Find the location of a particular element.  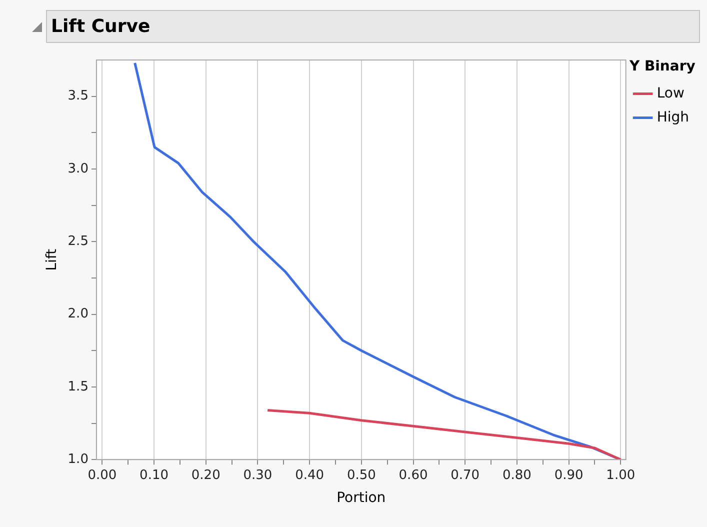

x-tick-label: 0.10 is located at coordinates (154, 475).